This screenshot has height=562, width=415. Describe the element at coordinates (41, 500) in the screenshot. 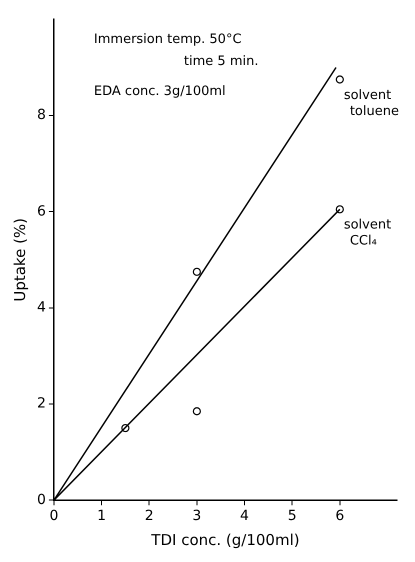

I see `y-tick-label: 0` at that location.